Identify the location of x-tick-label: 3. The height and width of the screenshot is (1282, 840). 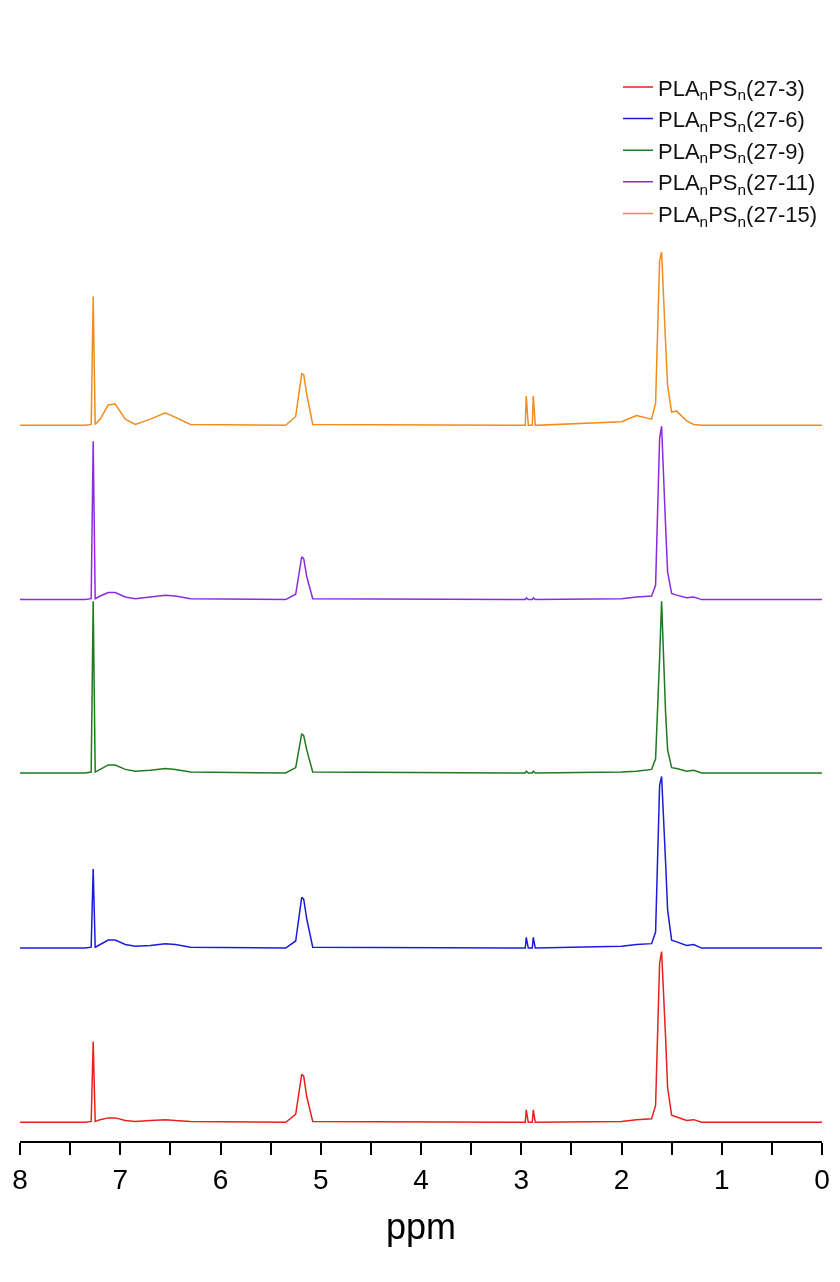
(521, 1179).